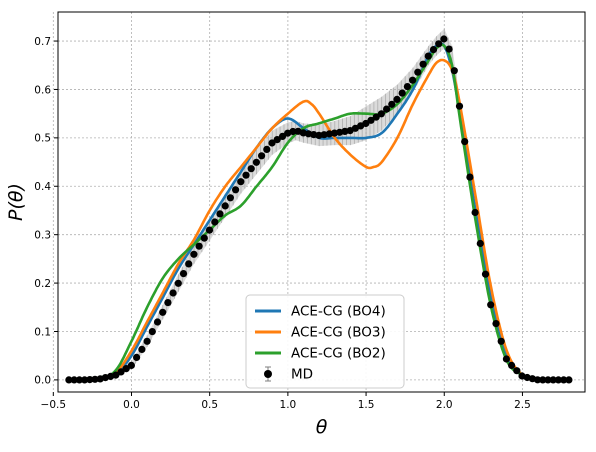 The image size is (596, 452). What do you see at coordinates (338, 312) in the screenshot?
I see `legend-label: ACE-CG (BO4)` at bounding box center [338, 312].